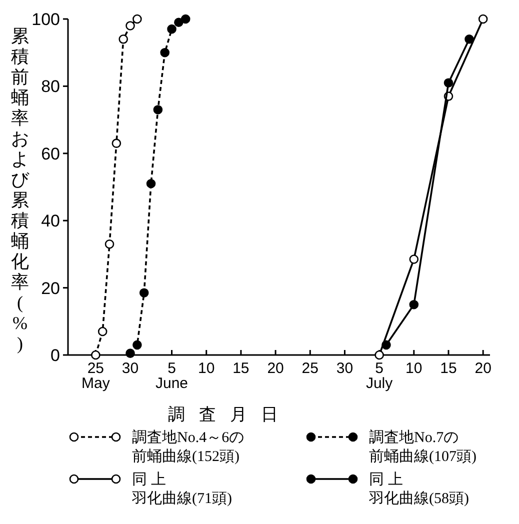  I want to click on y-tick-label: 60, so click(50, 154).